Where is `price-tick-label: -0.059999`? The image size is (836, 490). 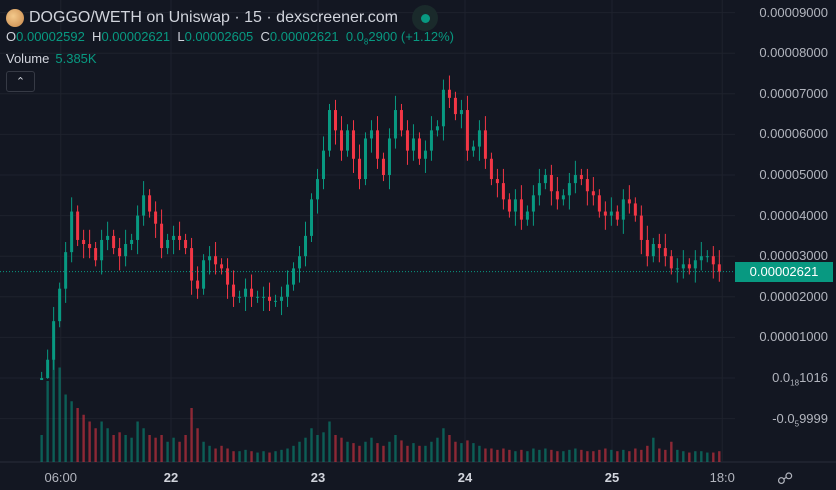 price-tick-label: -0.059999 is located at coordinates (800, 419).